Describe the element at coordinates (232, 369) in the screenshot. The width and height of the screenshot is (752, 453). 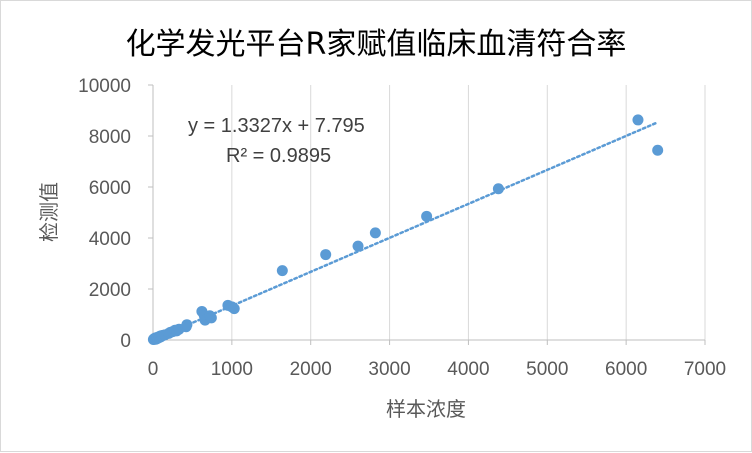
I see `x-tick-label: 1000` at that location.